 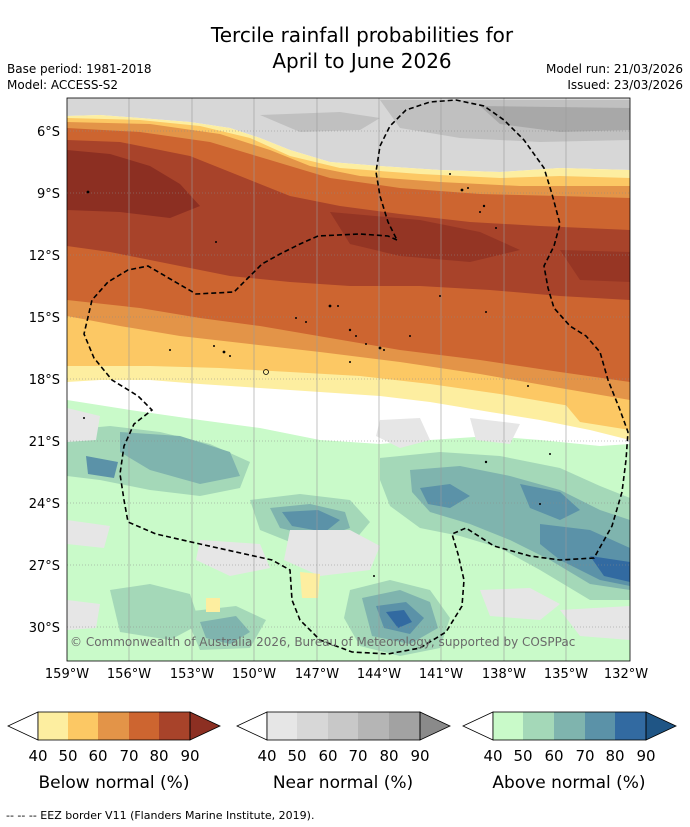 What do you see at coordinates (343, 726) in the screenshot?
I see `colorbar-near-normal` at bounding box center [343, 726].